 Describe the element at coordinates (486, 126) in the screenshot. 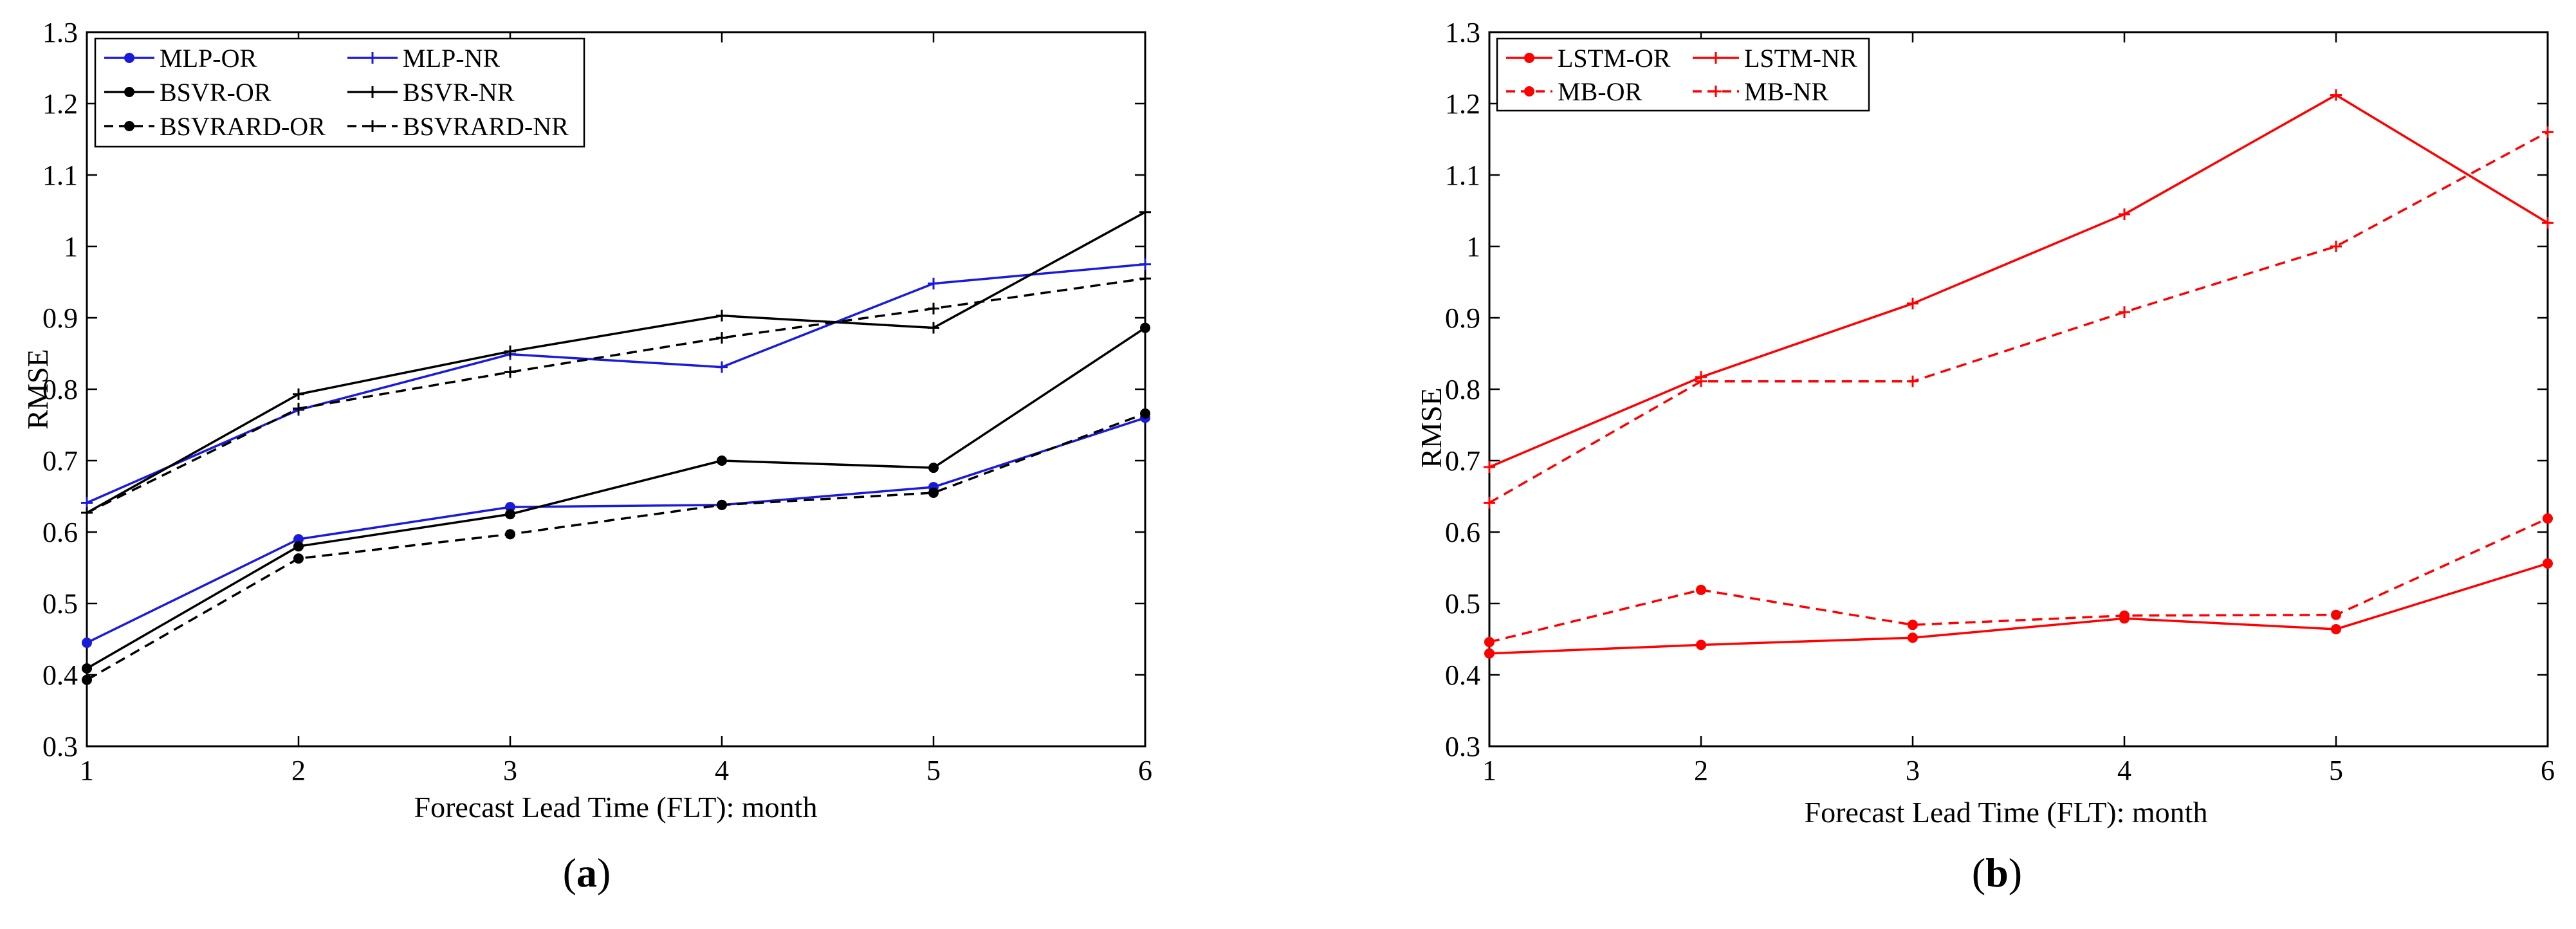

I see `legend-bsvrard-nr-label: BSVRARD-NR` at that location.